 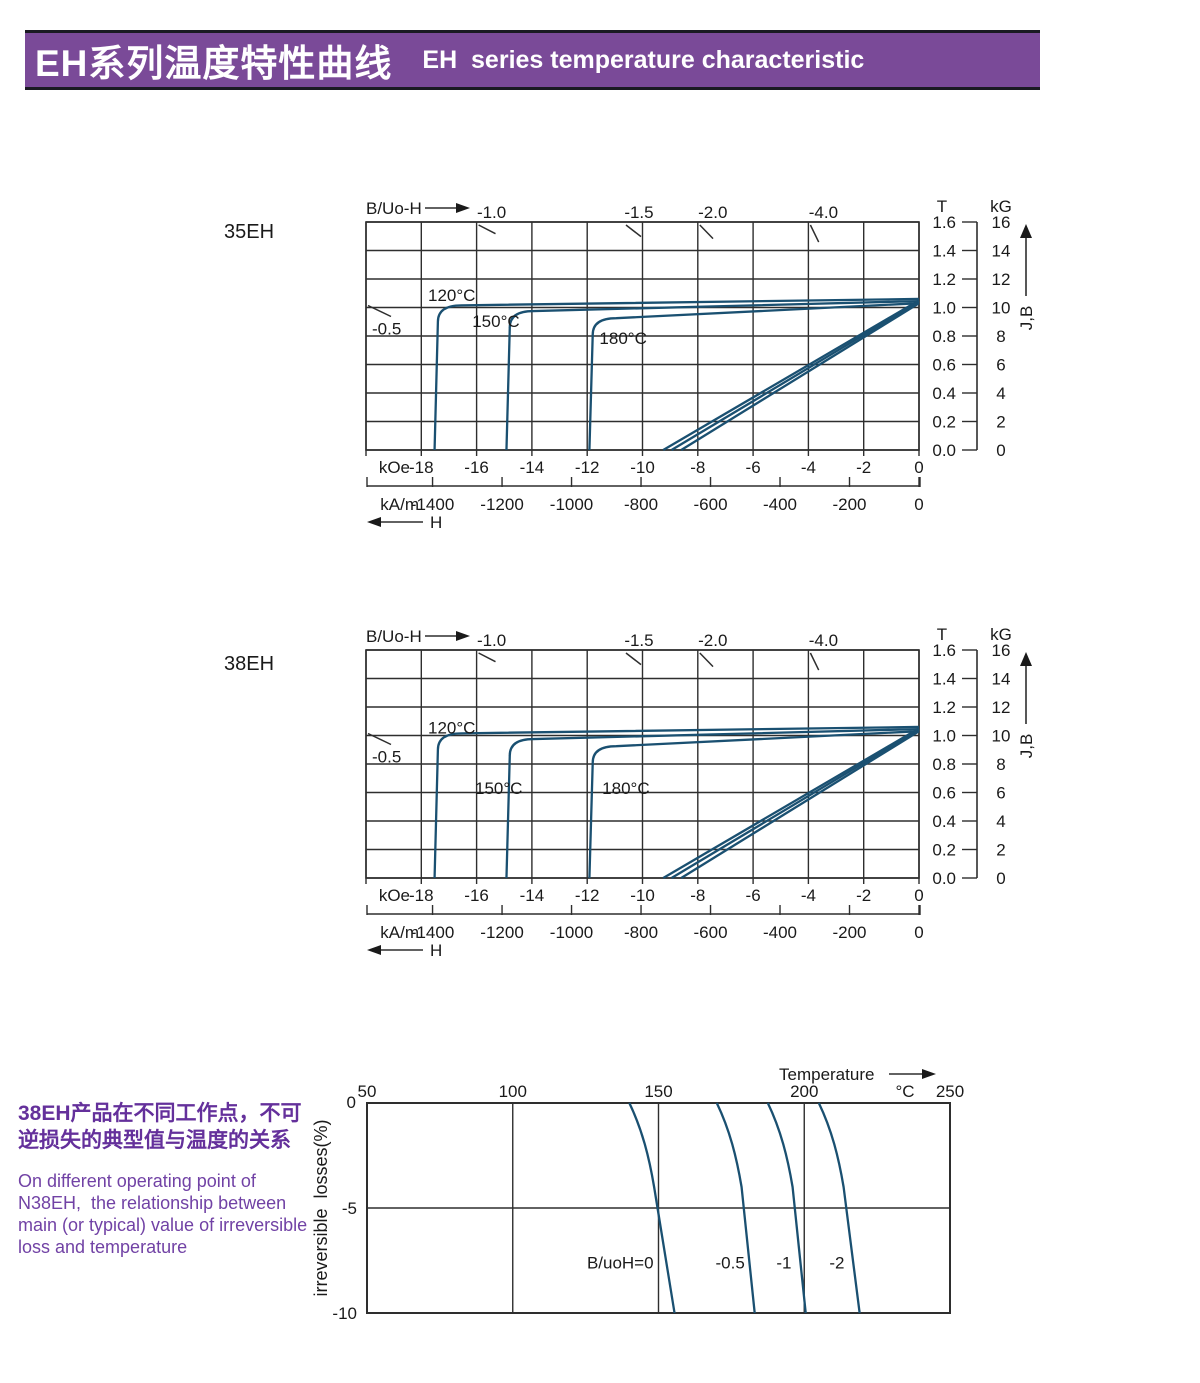 What do you see at coordinates (571, 932) in the screenshot?
I see `kam-tick-label: -1000` at bounding box center [571, 932].